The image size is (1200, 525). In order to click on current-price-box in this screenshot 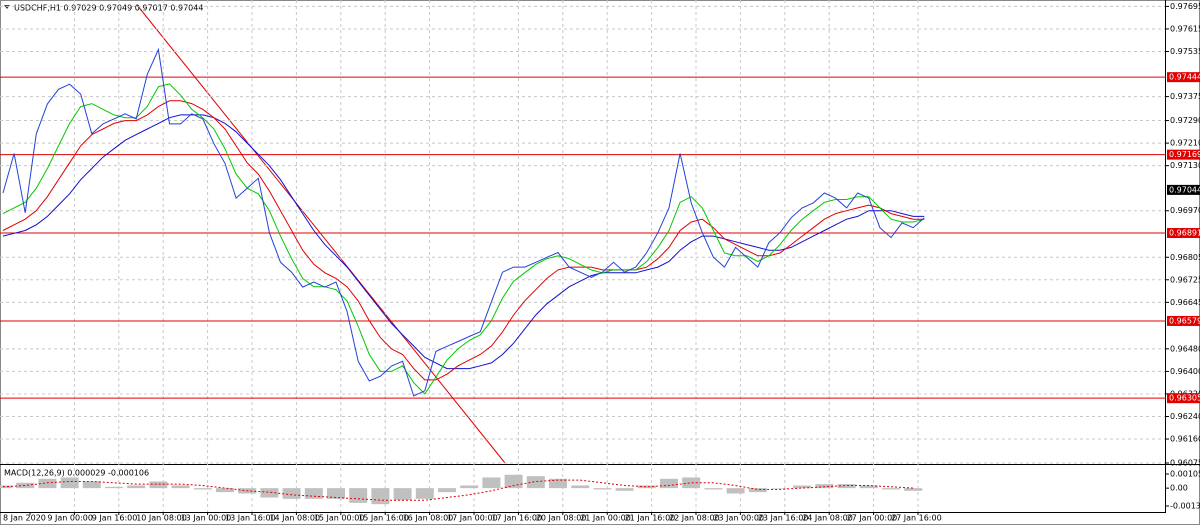, I will do `click(1183, 189)`.